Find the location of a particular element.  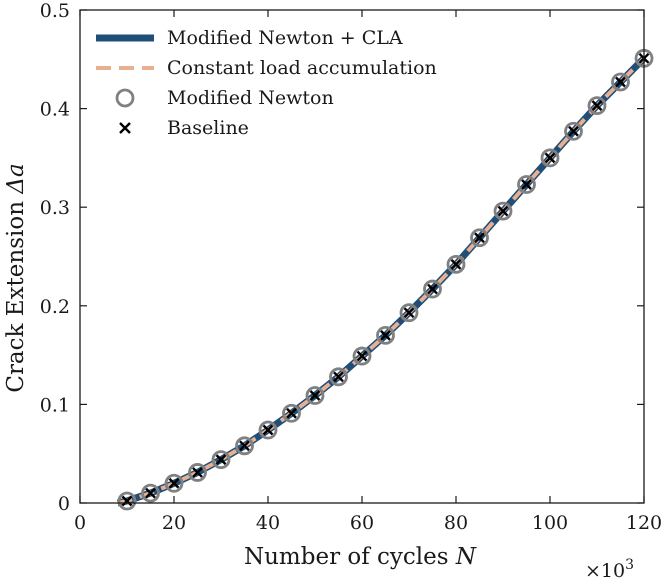

legend-label-baseline: Baseline is located at coordinates (208, 128).